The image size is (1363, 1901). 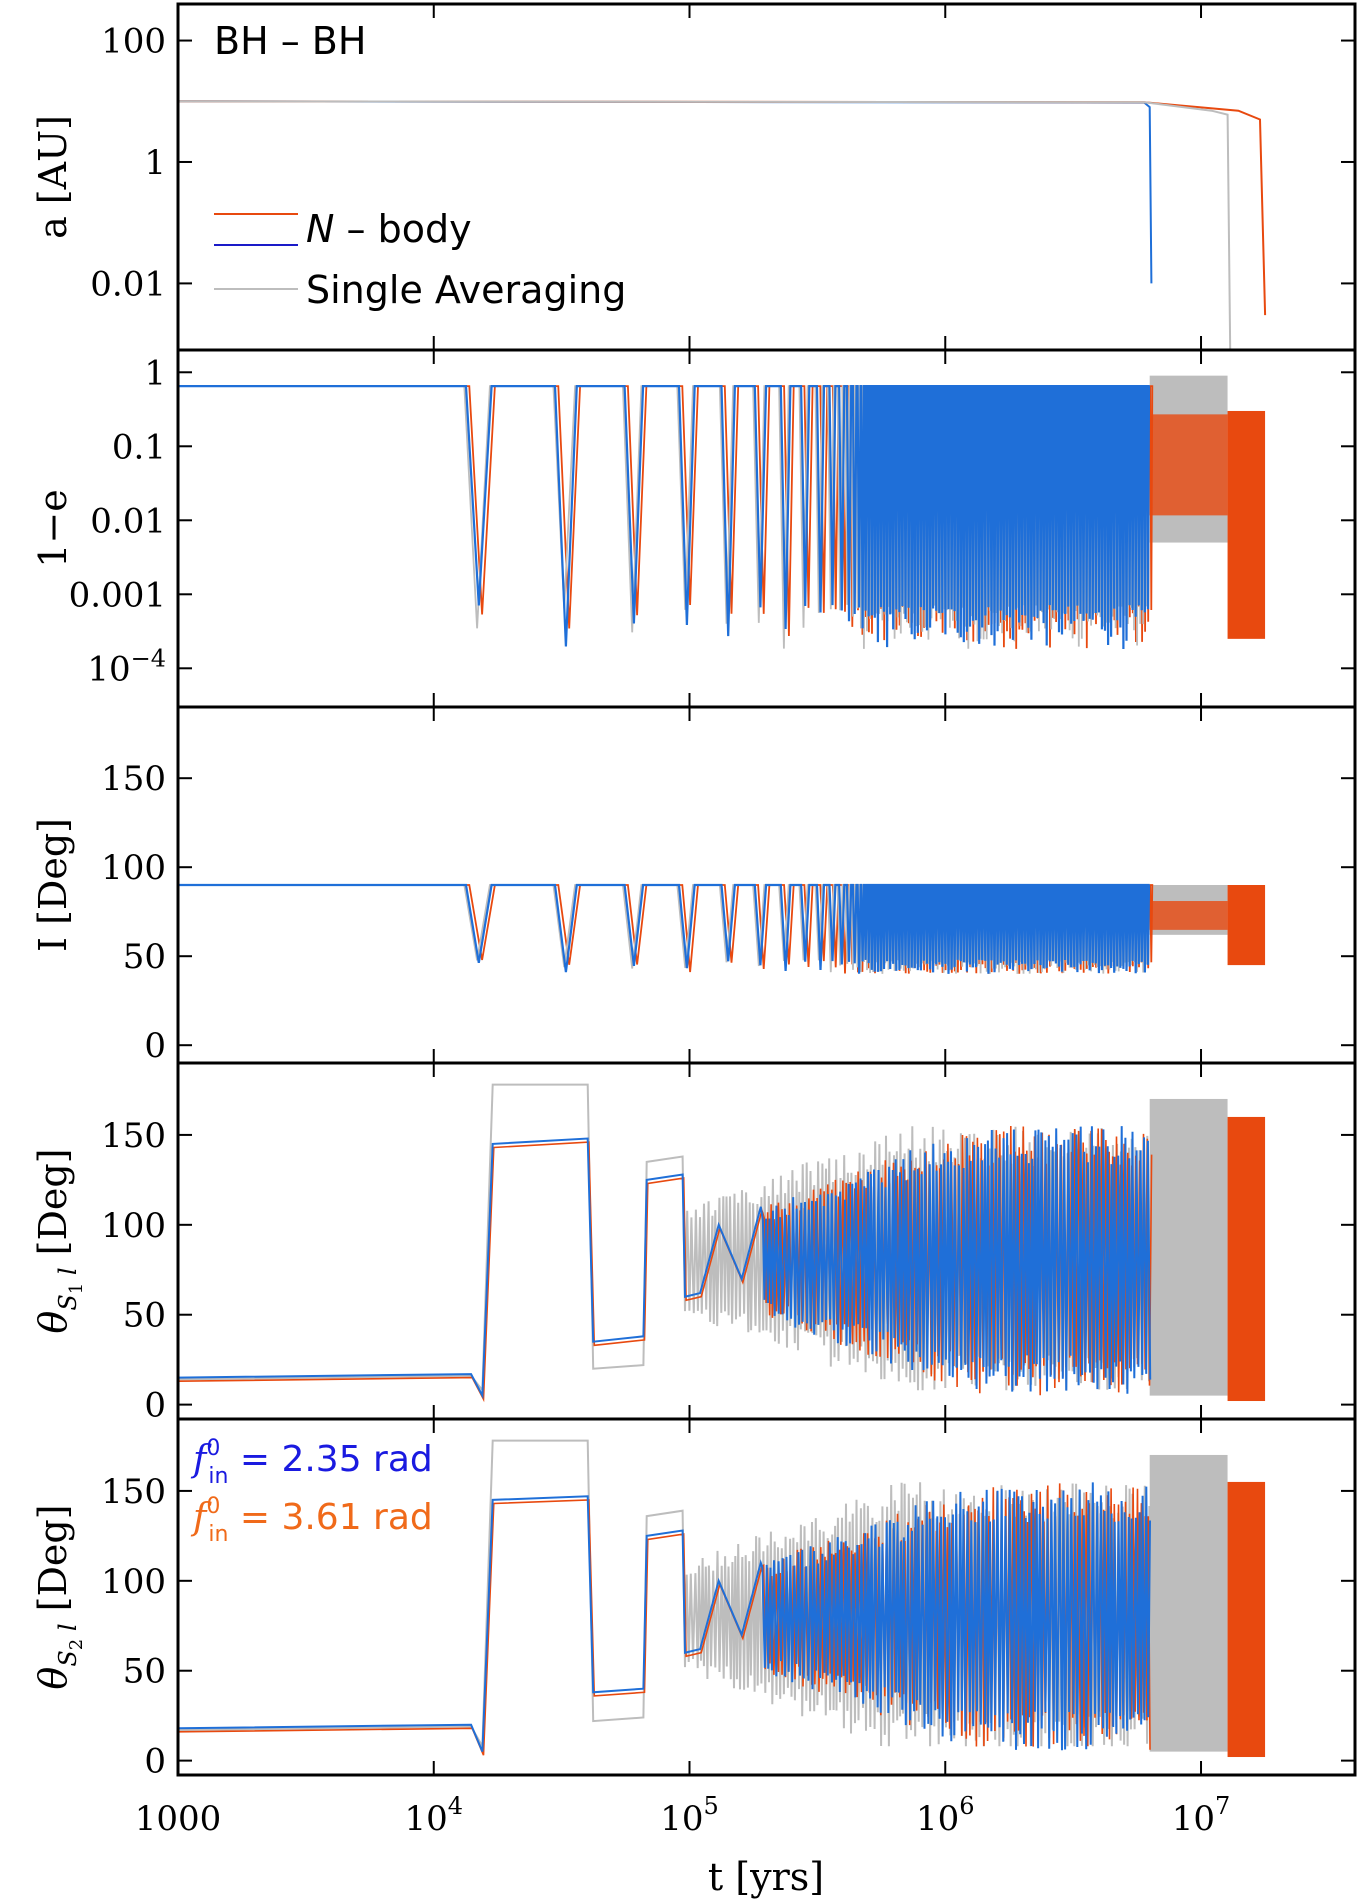 What do you see at coordinates (53, 177) in the screenshot?
I see `y-axis-label: a [AU]` at bounding box center [53, 177].